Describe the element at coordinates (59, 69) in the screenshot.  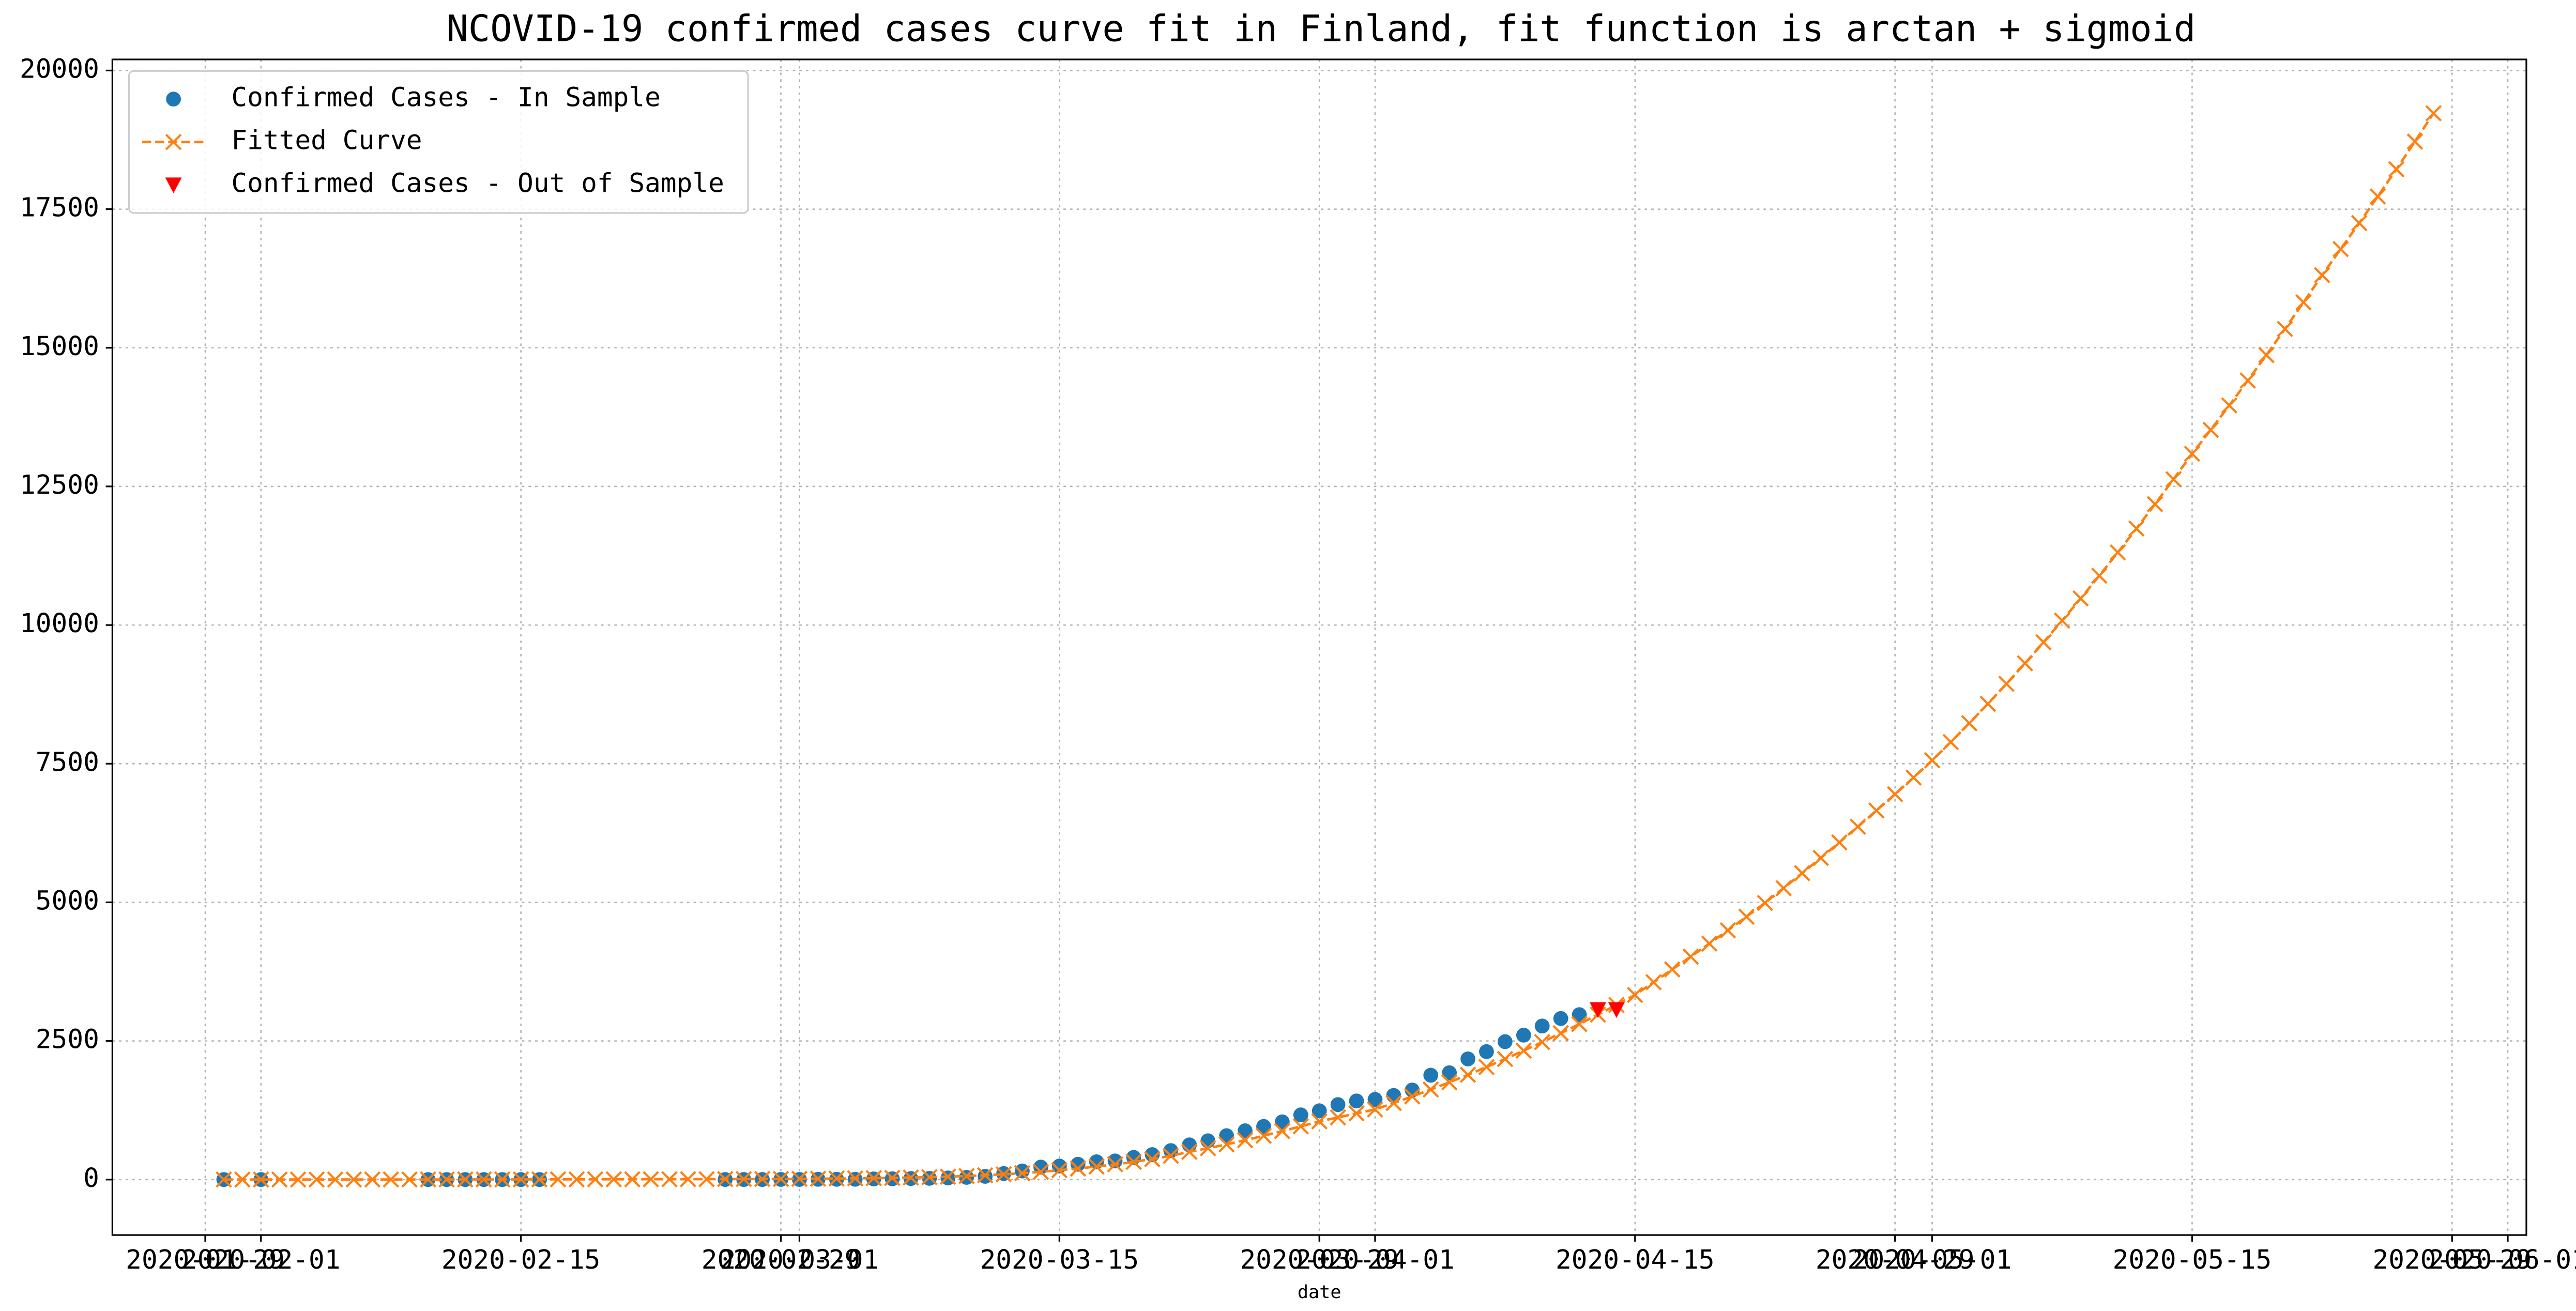
I see `y-tick-label: 20000` at that location.